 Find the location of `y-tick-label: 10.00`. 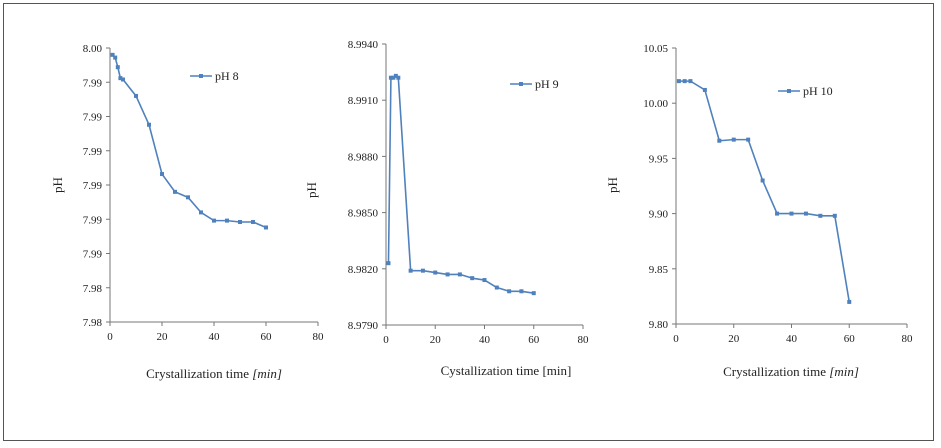

y-tick-label: 10.00 is located at coordinates (655, 104).